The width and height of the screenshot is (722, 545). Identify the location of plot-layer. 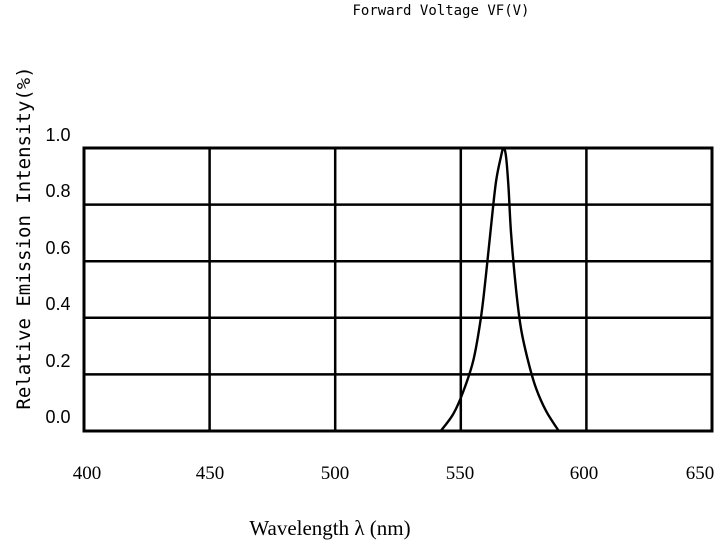
(499, 289).